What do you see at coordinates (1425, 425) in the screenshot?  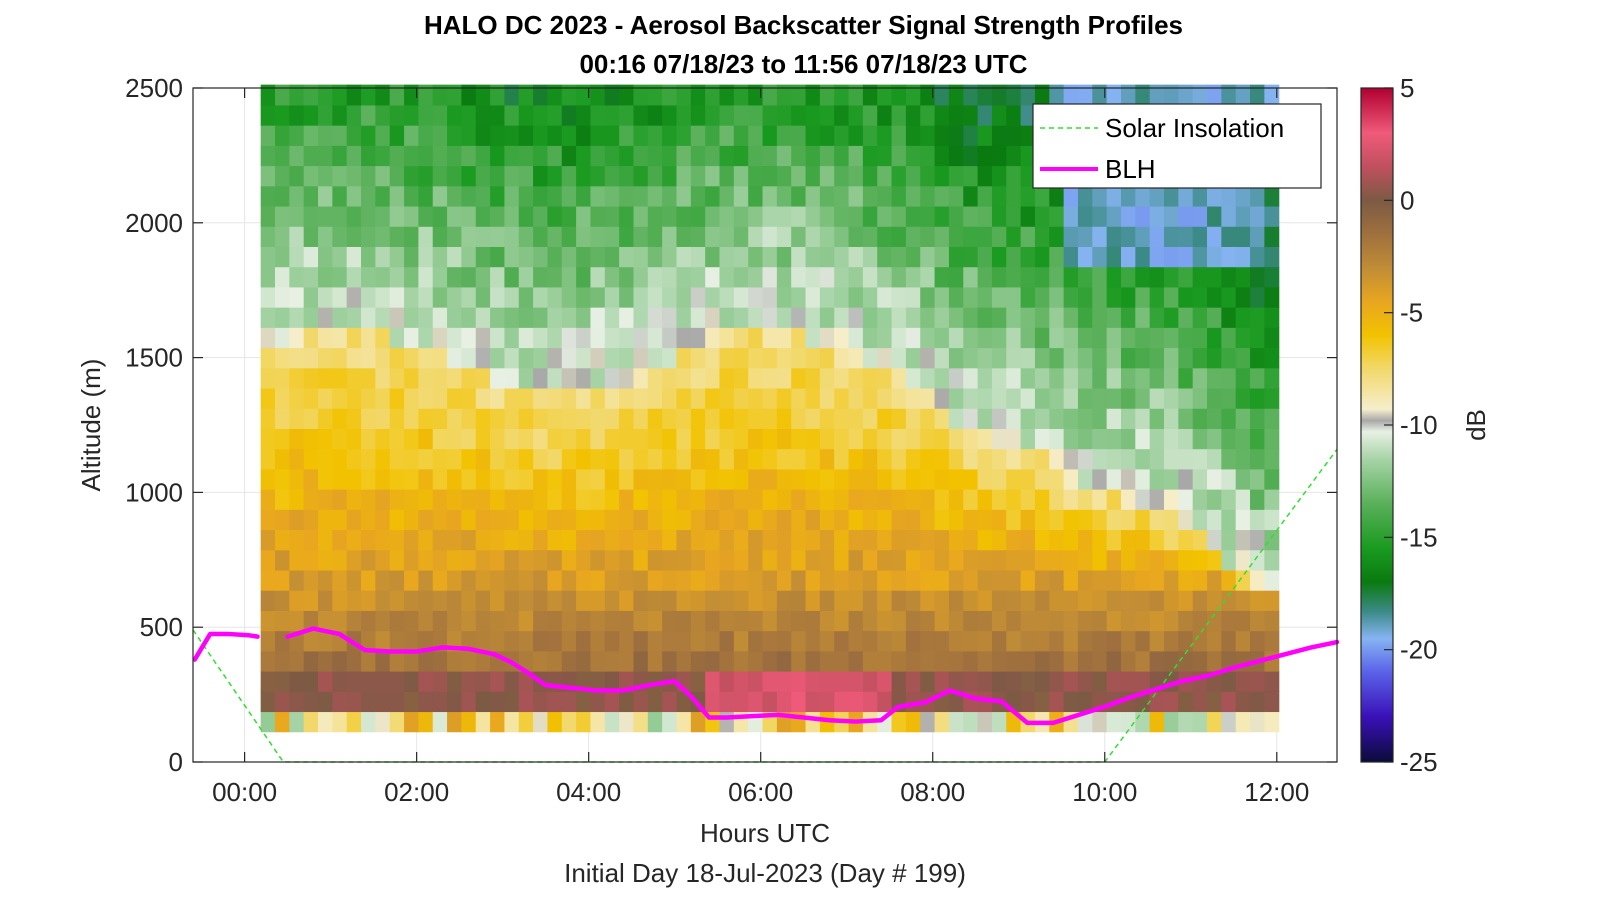 I see `colorbar: 50-5-10-15-20-25 dB` at bounding box center [1425, 425].